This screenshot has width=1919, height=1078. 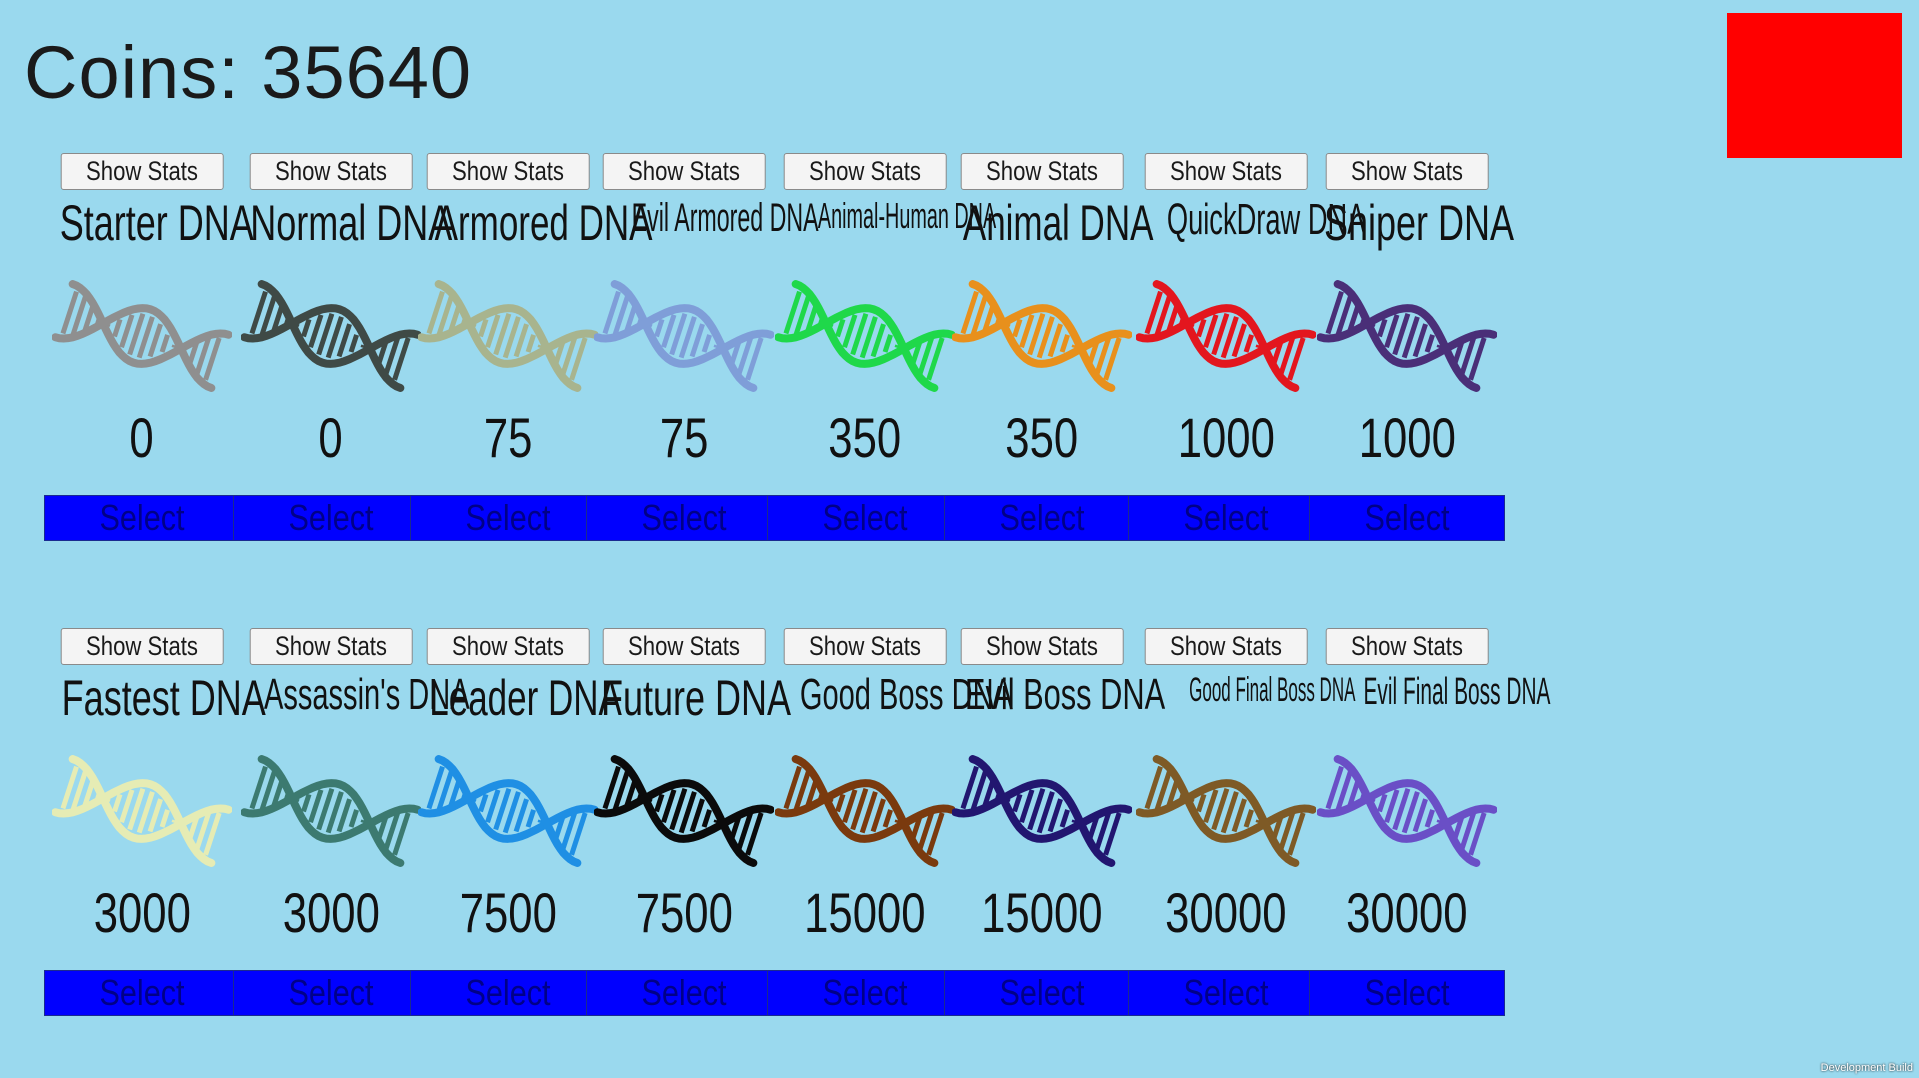 What do you see at coordinates (1407, 912) in the screenshot?
I see `dna-price-text: 30000` at bounding box center [1407, 912].